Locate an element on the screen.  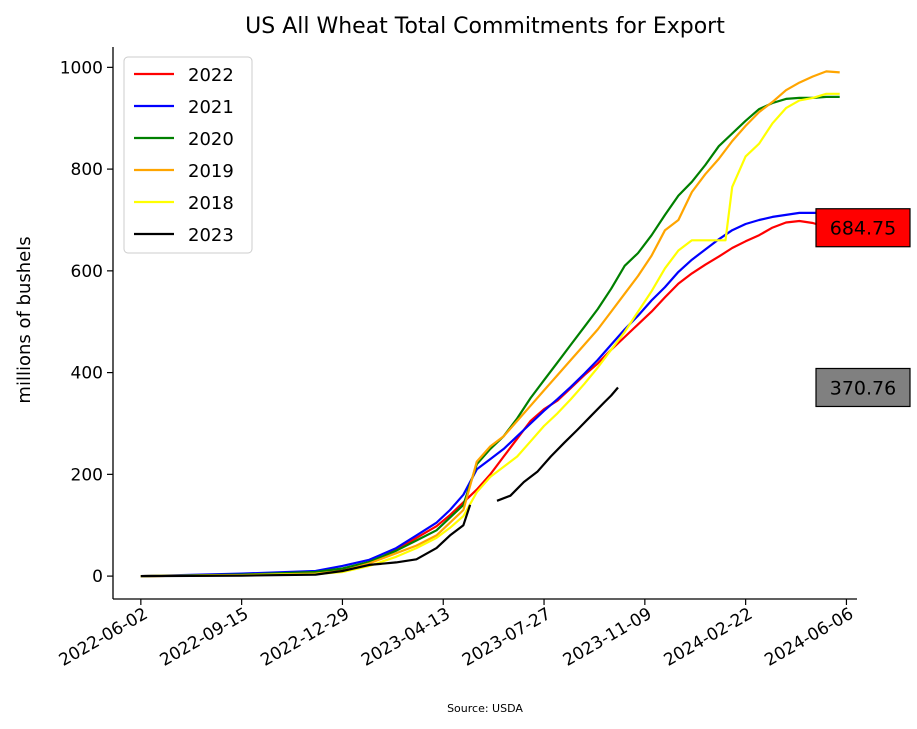
x-tick-label: 2022-09-15 is located at coordinates (205, 637).